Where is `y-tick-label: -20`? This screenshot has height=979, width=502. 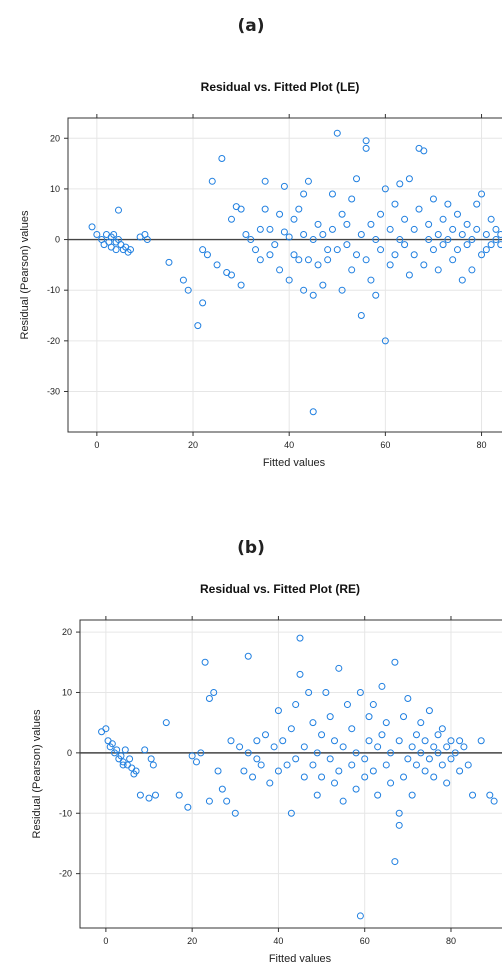 y-tick-label: -20 is located at coordinates (65, 874).